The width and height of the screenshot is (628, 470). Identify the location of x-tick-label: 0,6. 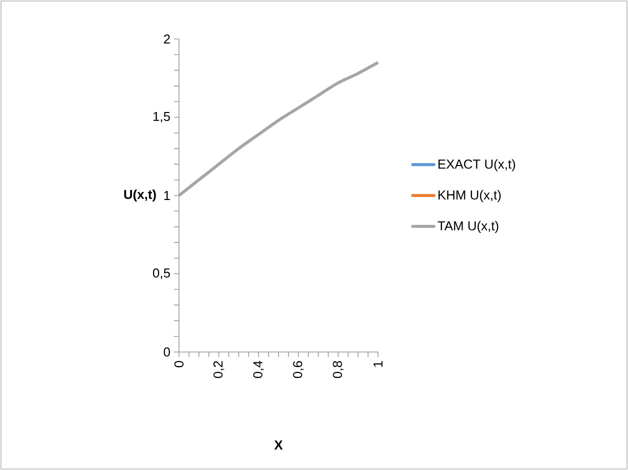
(298, 369).